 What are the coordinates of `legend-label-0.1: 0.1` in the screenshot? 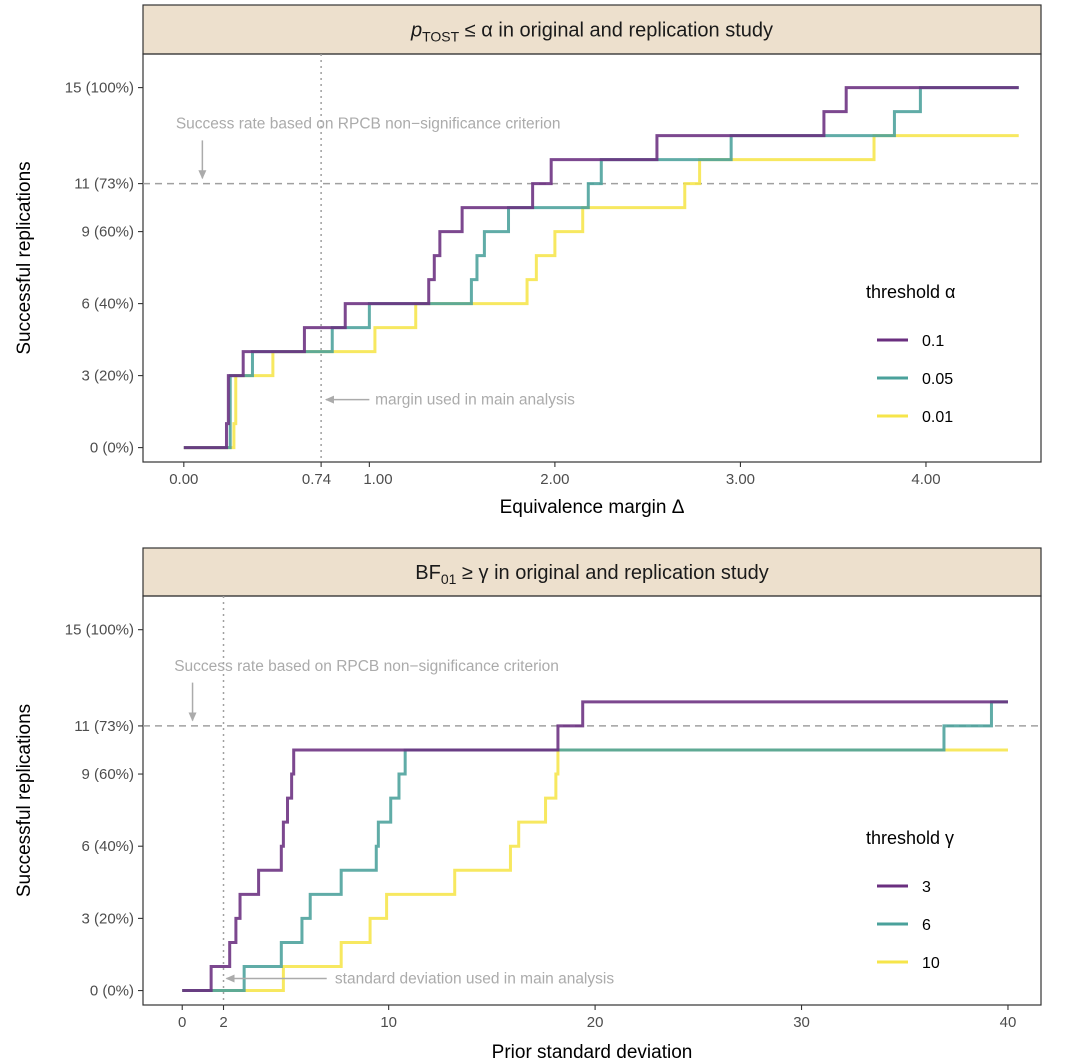 It's located at (933, 341).